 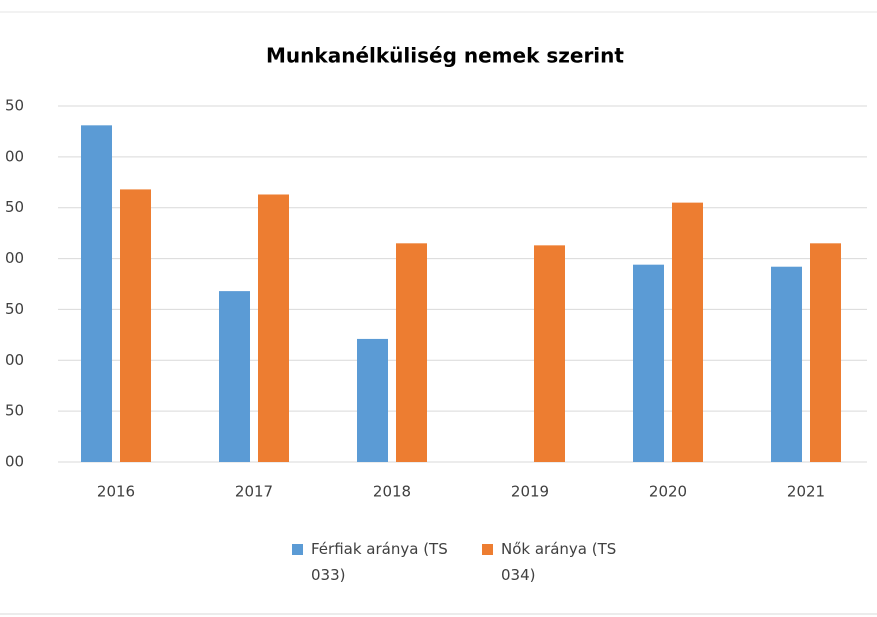 What do you see at coordinates (559, 562) in the screenshot?
I see `legend-label: Nők aránya (TS 034)` at bounding box center [559, 562].